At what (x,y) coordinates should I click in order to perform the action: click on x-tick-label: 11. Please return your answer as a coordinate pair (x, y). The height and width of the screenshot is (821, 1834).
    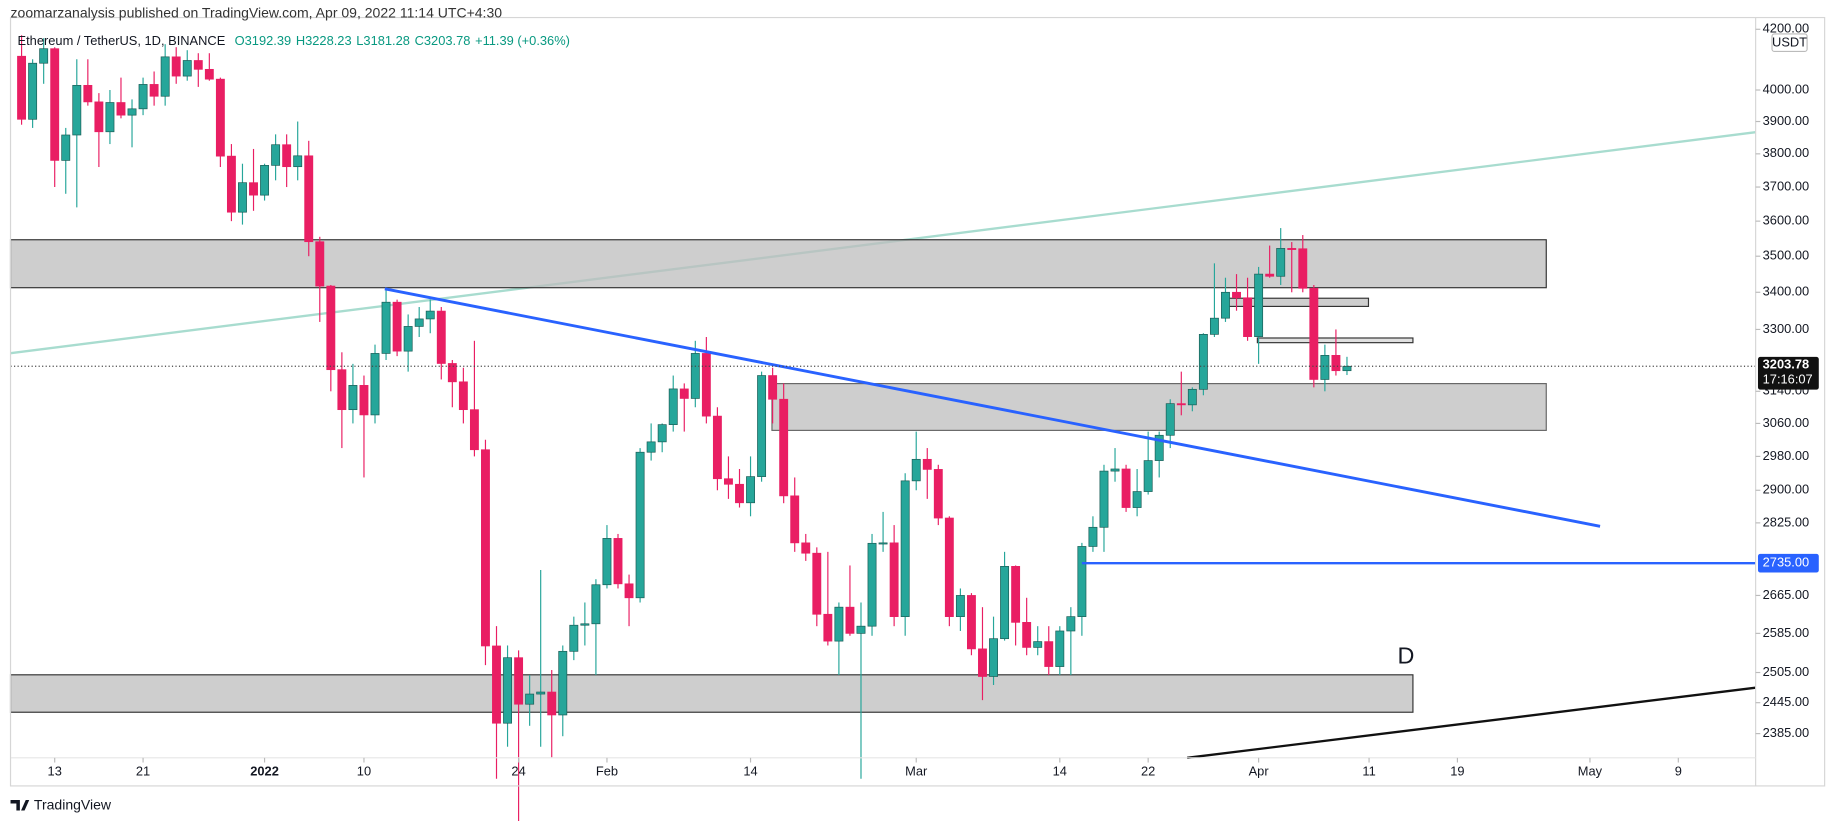
    Looking at the image, I should click on (1368, 770).